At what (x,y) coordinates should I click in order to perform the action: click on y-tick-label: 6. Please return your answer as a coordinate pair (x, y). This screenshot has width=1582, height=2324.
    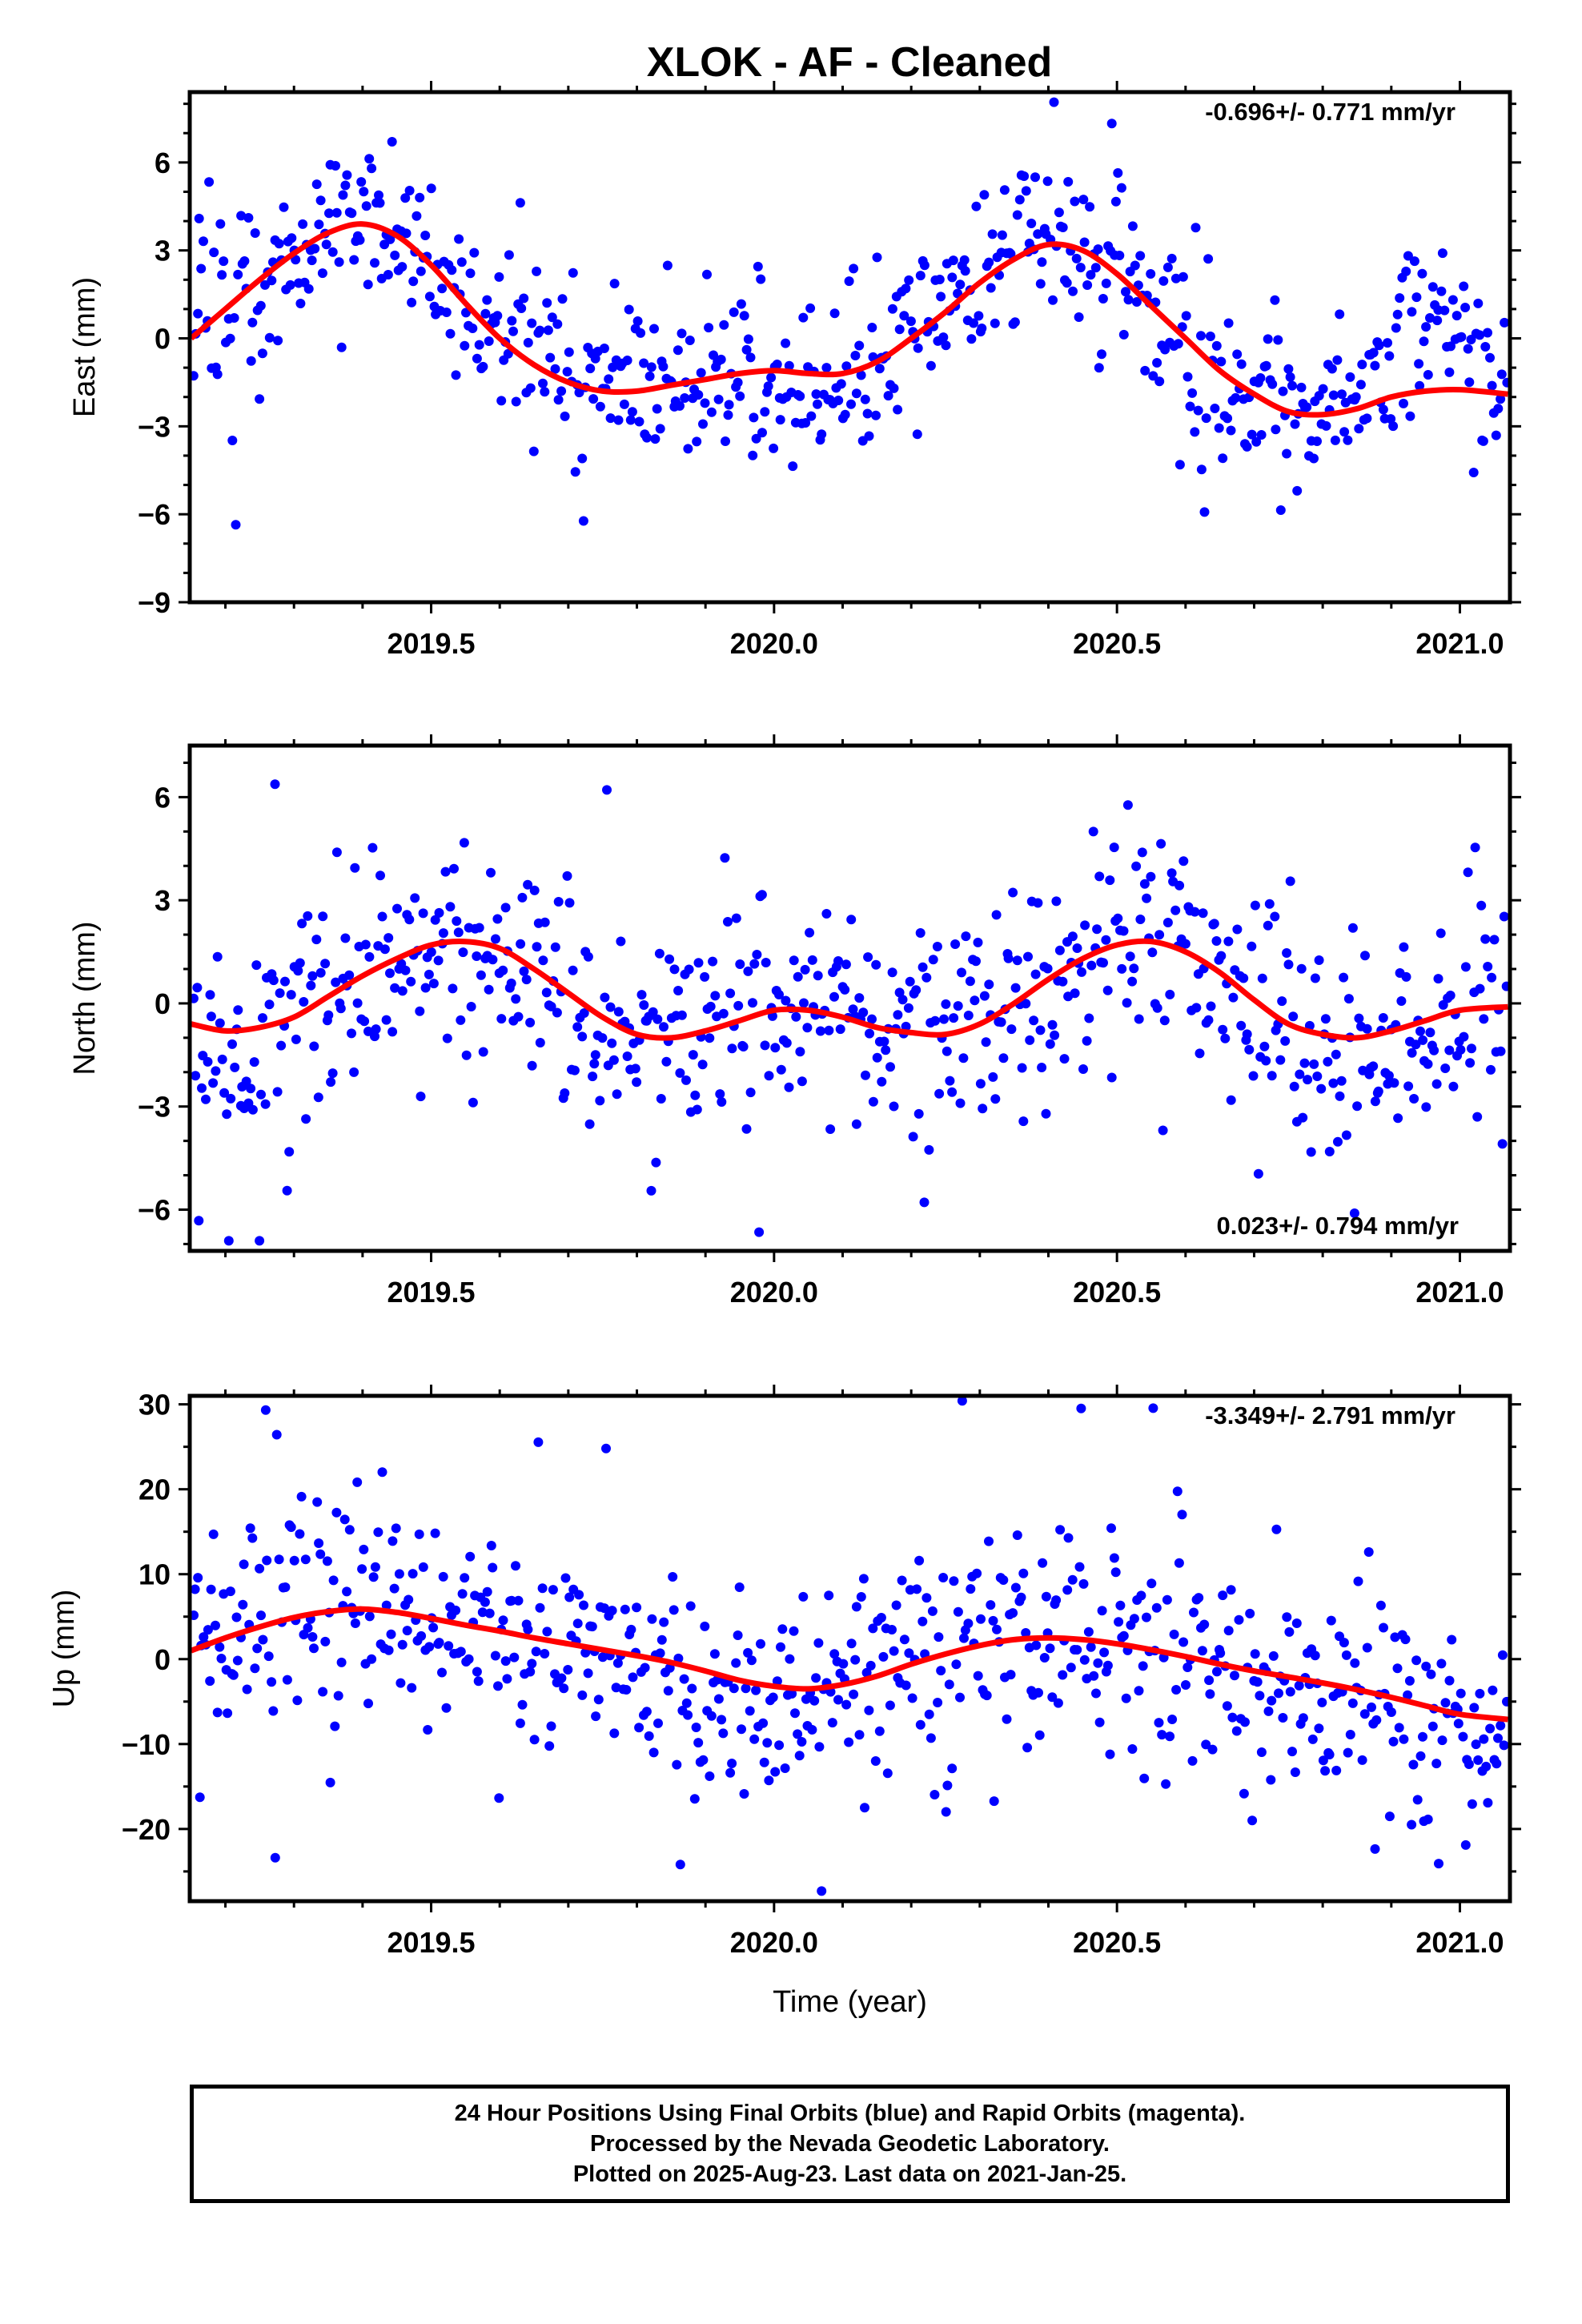
    Looking at the image, I should click on (163, 163).